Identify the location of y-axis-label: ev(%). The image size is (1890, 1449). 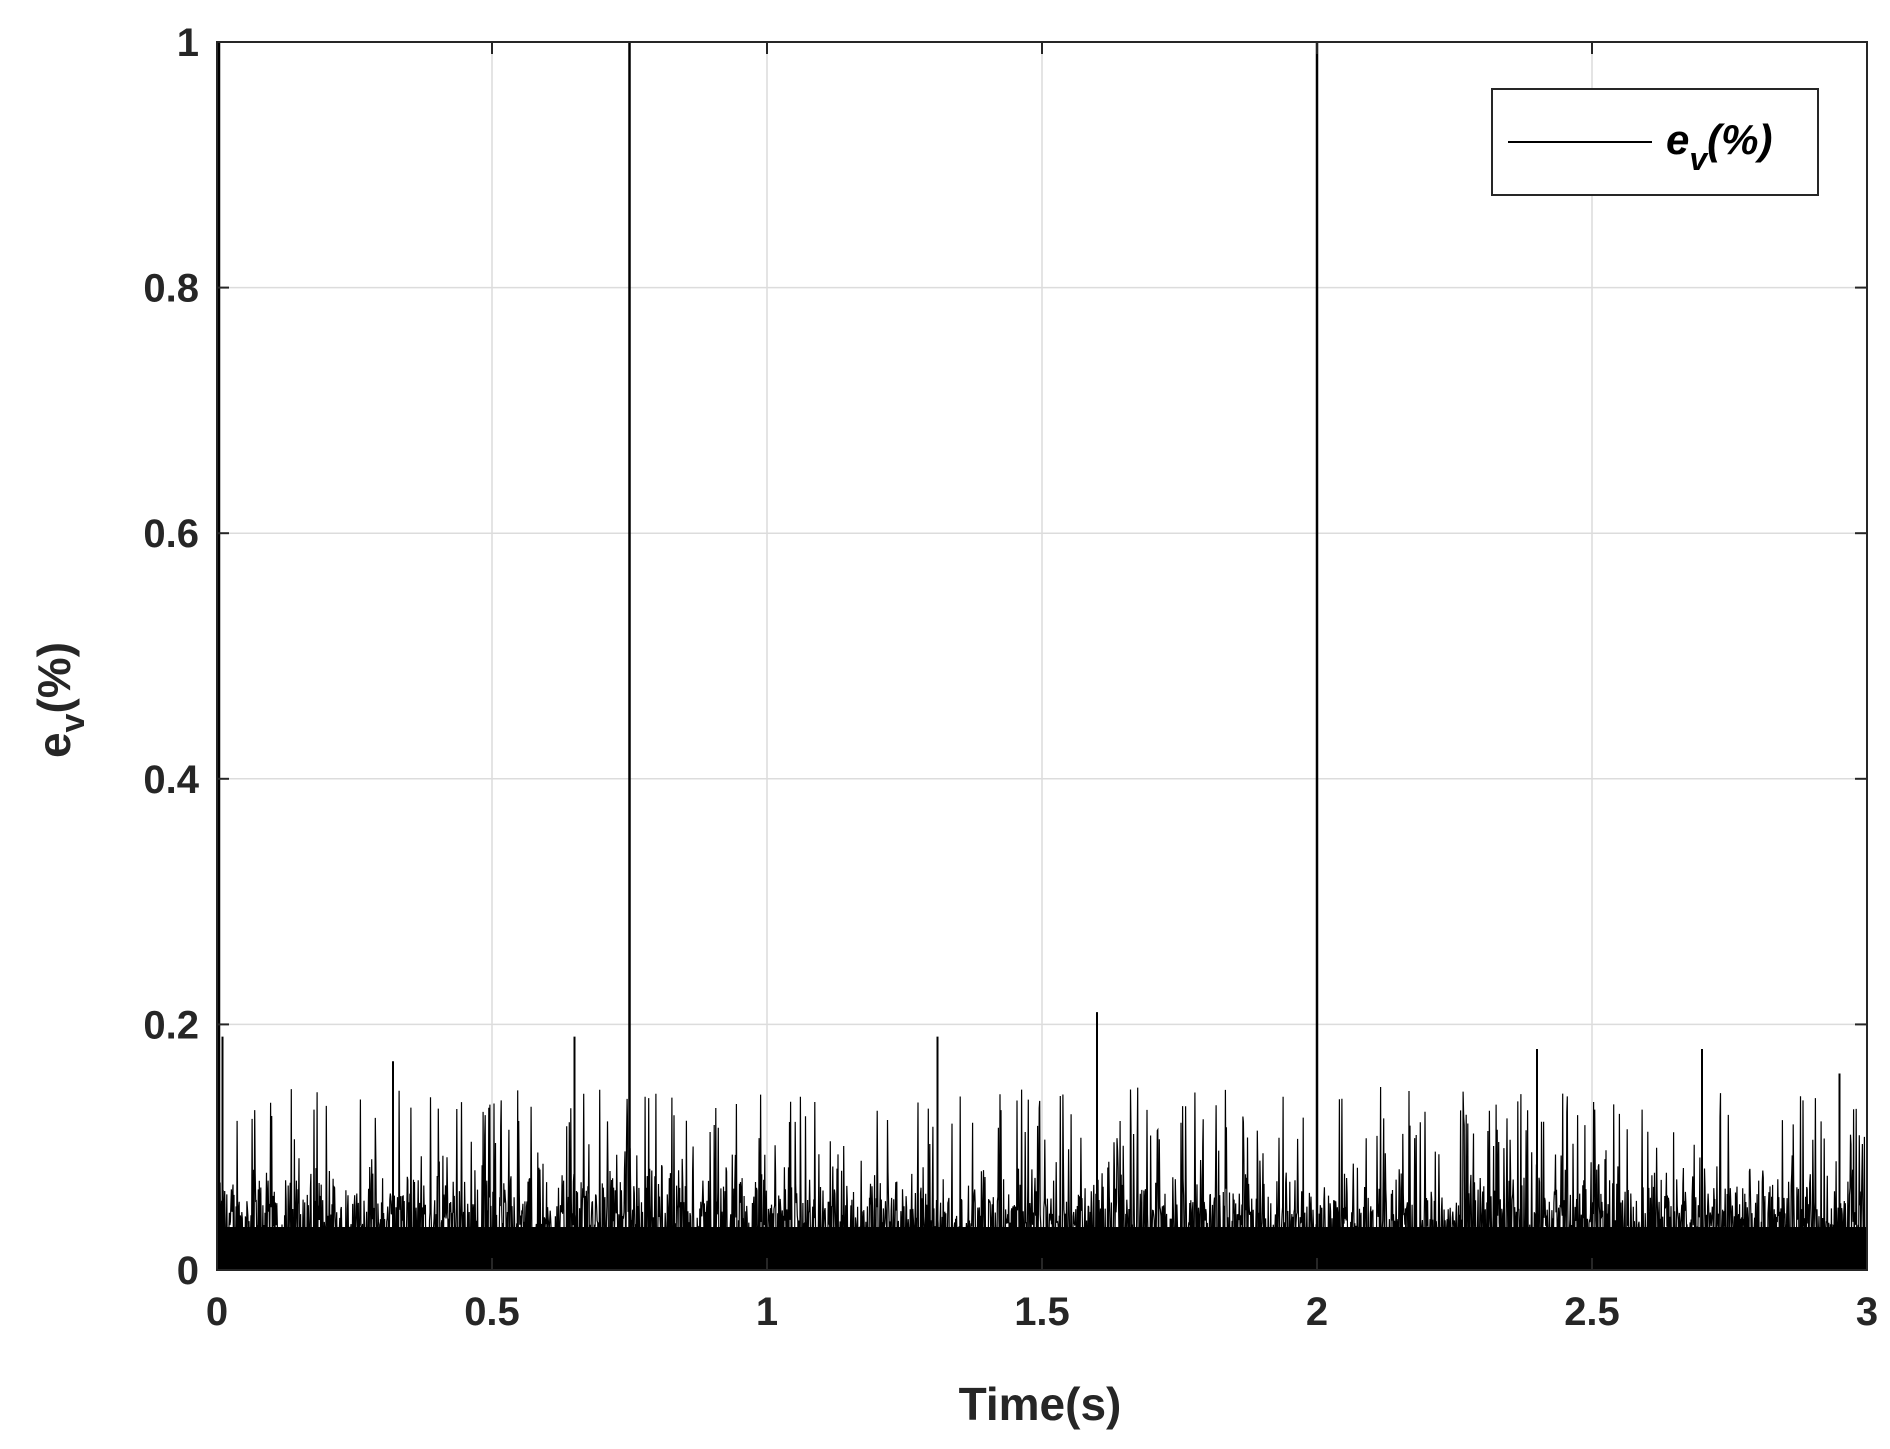
(60, 700).